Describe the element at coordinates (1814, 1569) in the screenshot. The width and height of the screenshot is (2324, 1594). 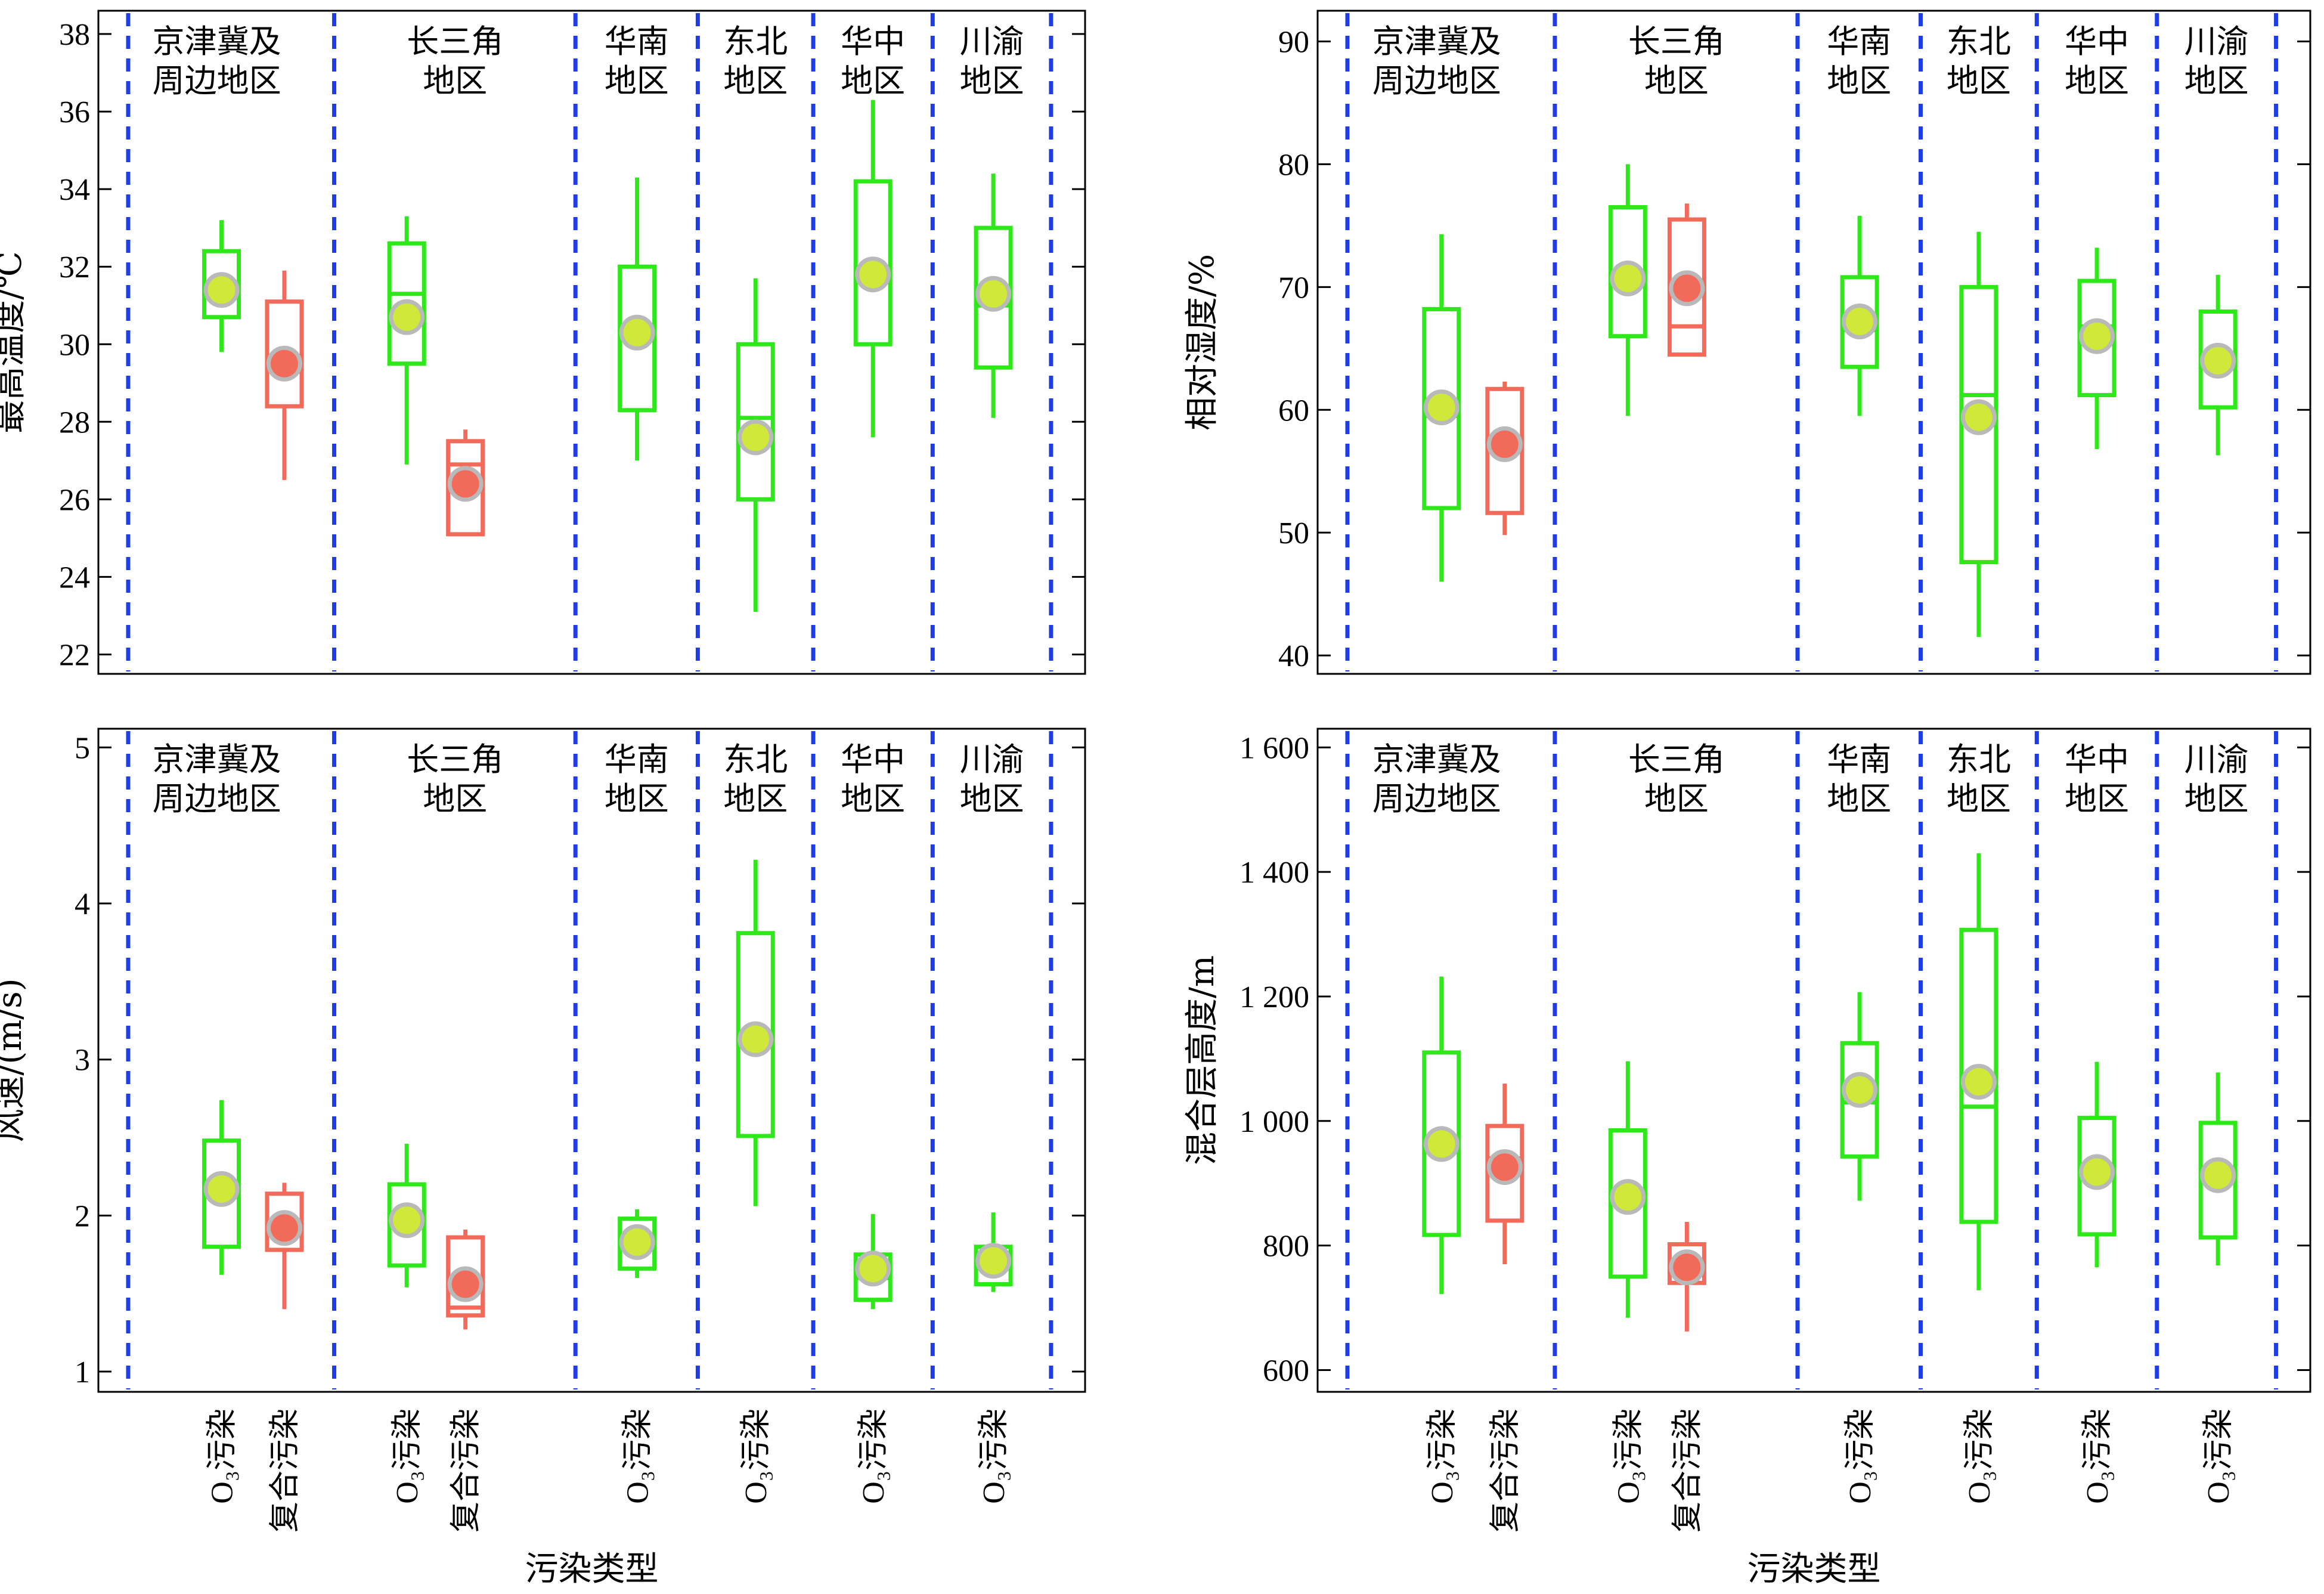
I see `x-axis-label: 污染类型` at that location.